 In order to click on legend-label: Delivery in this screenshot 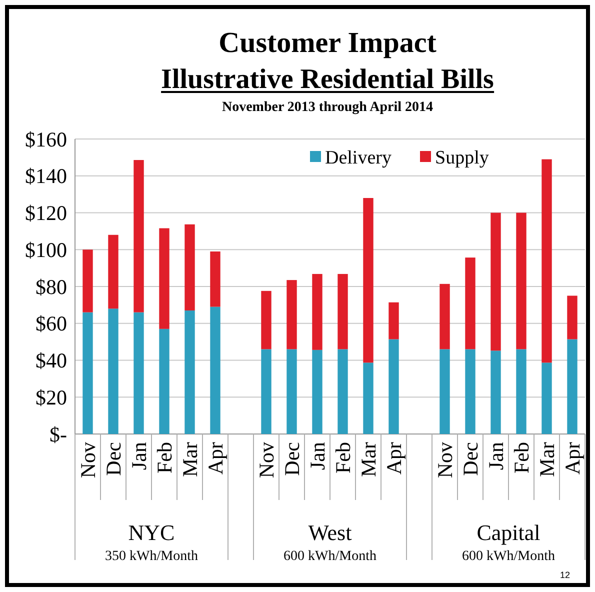, I will do `click(358, 158)`.